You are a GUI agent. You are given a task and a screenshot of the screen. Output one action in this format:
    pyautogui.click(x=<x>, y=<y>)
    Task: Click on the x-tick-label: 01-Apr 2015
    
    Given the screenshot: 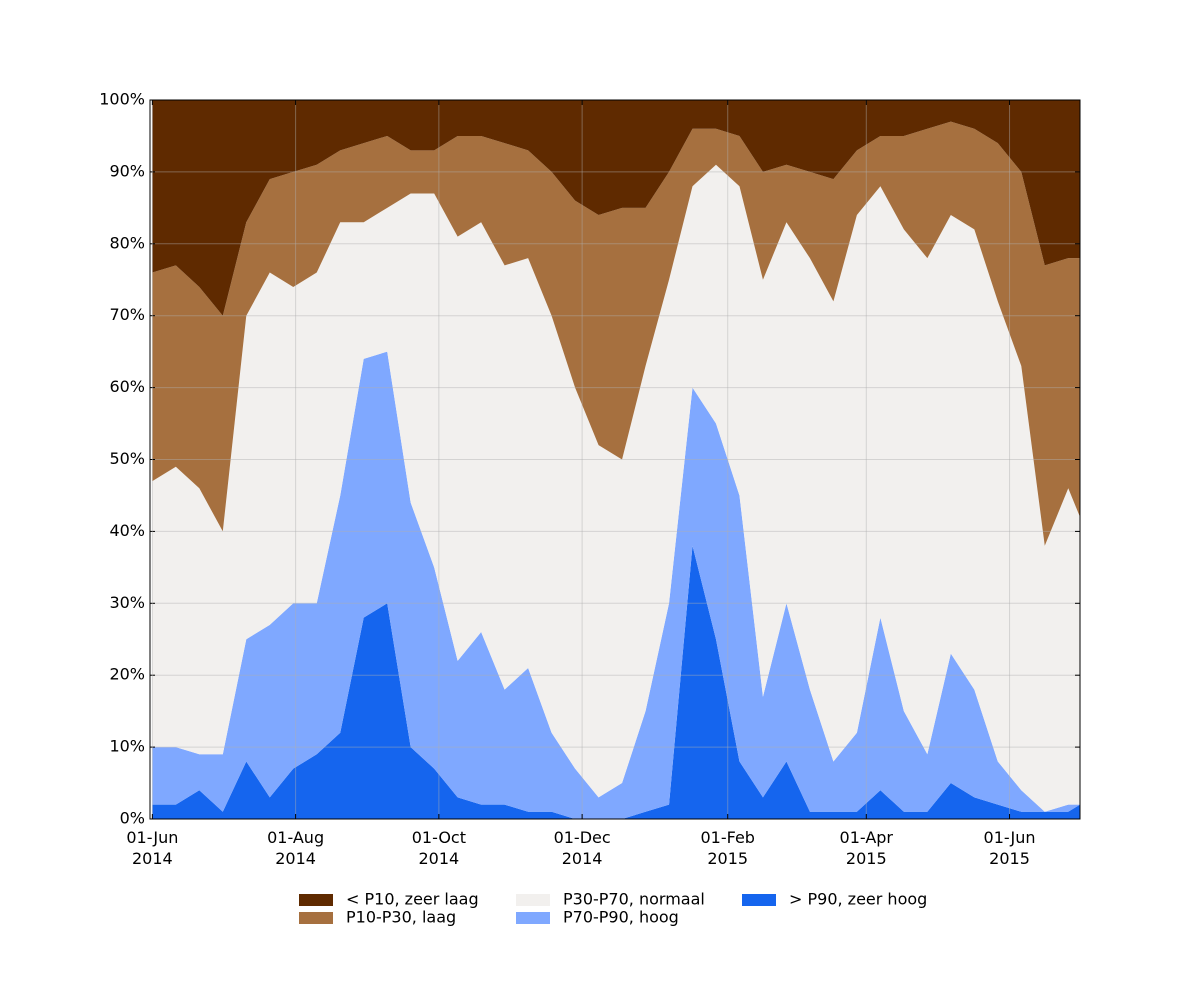 What is the action you would take?
    pyautogui.click(x=866, y=848)
    